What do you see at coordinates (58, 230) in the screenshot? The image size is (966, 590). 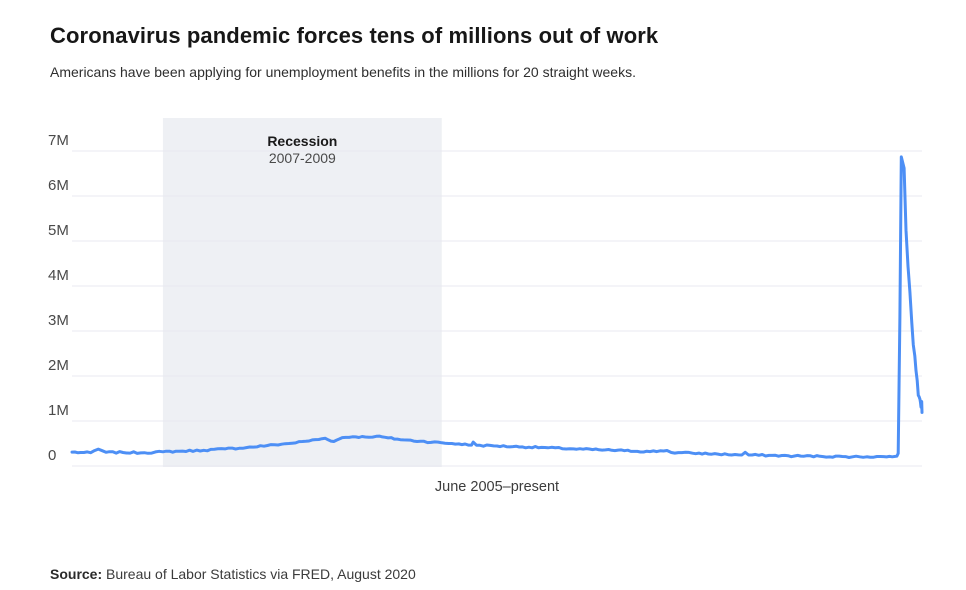 I see `y-axis-tick-label: 5M` at bounding box center [58, 230].